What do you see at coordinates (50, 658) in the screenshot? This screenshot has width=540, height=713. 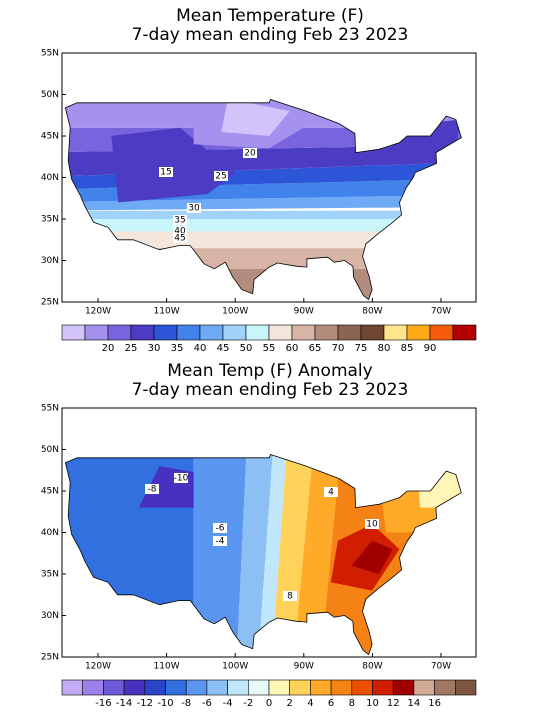 I see `lat-label: 25N` at bounding box center [50, 658].